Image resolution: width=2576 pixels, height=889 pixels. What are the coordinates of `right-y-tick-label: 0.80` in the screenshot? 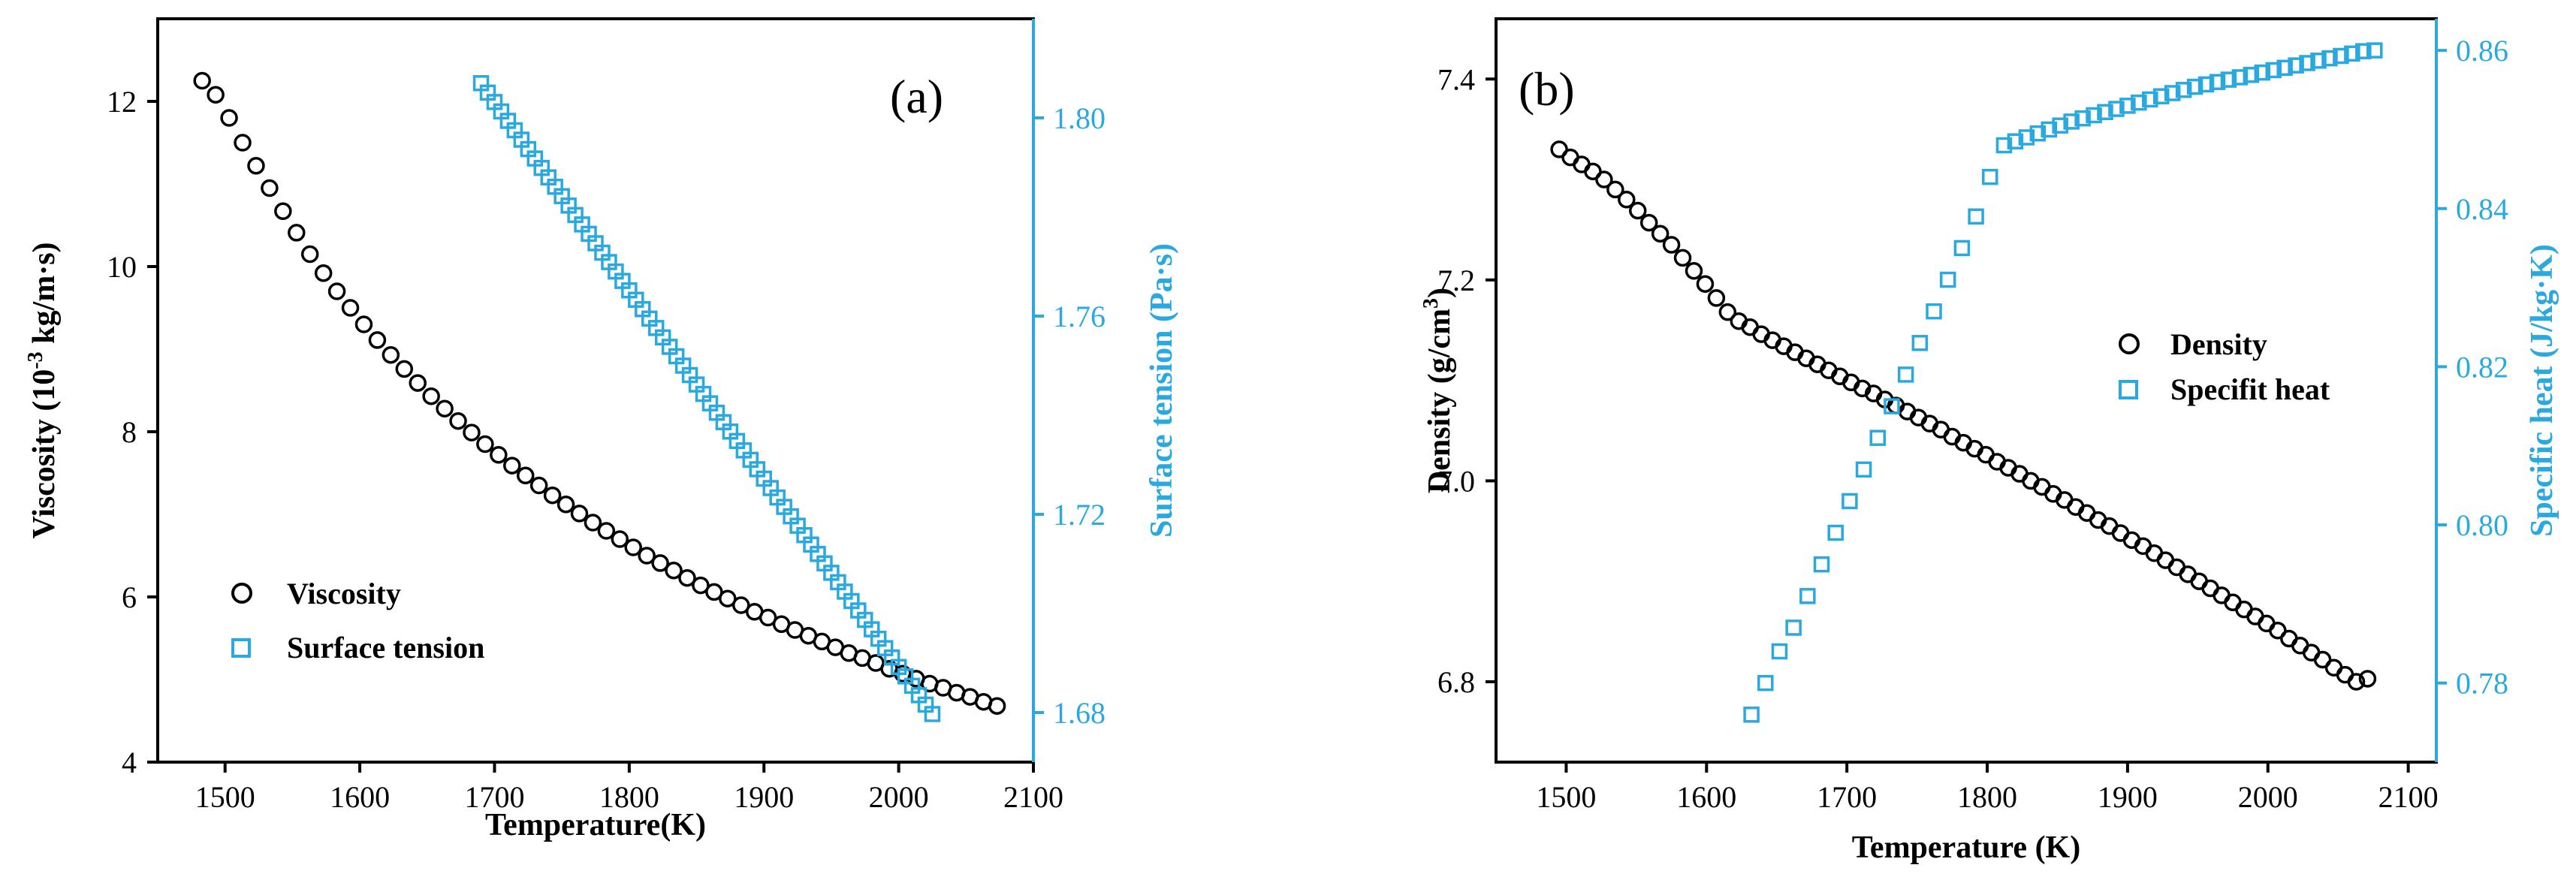 It's located at (2482, 525).